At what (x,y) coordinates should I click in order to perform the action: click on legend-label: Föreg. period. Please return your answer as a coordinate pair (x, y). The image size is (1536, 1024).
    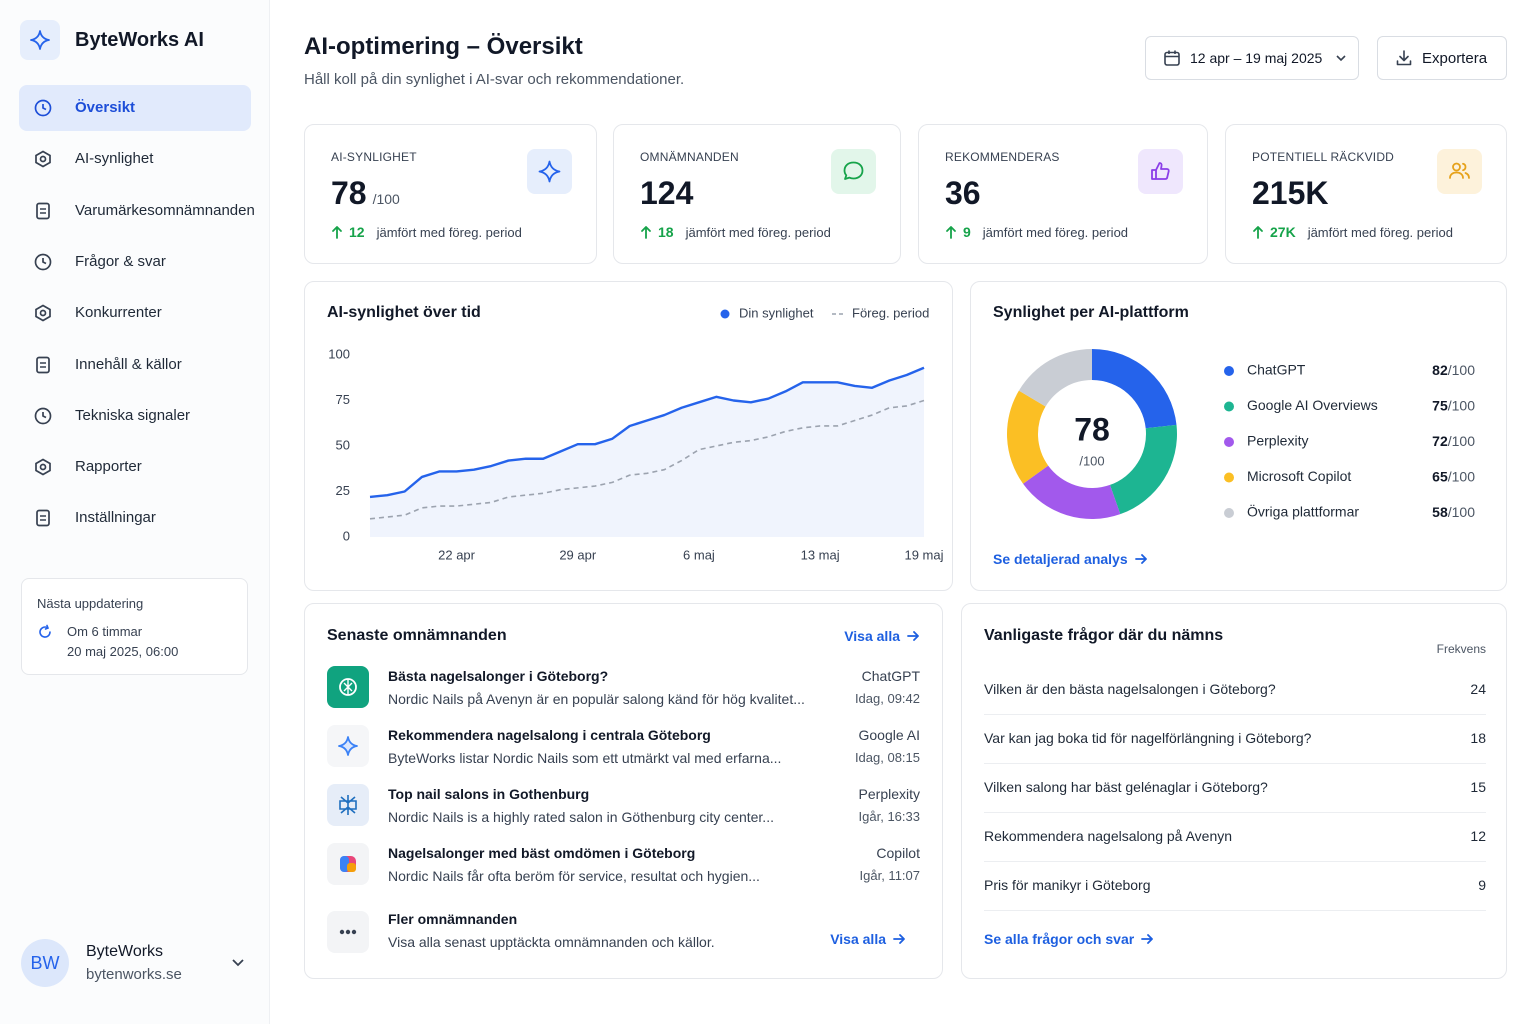
    Looking at the image, I should click on (890, 312).